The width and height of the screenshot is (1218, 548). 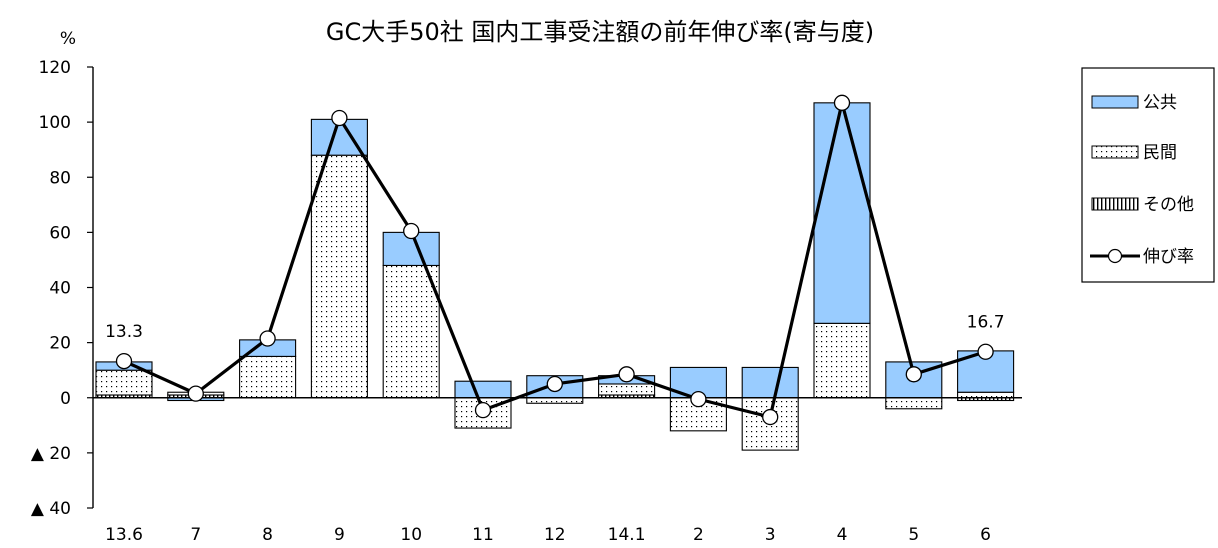 What do you see at coordinates (600, 32) in the screenshot?
I see `chart-title: GC大手50社 国内工事受注額の前年伸び率(寄与度)` at bounding box center [600, 32].